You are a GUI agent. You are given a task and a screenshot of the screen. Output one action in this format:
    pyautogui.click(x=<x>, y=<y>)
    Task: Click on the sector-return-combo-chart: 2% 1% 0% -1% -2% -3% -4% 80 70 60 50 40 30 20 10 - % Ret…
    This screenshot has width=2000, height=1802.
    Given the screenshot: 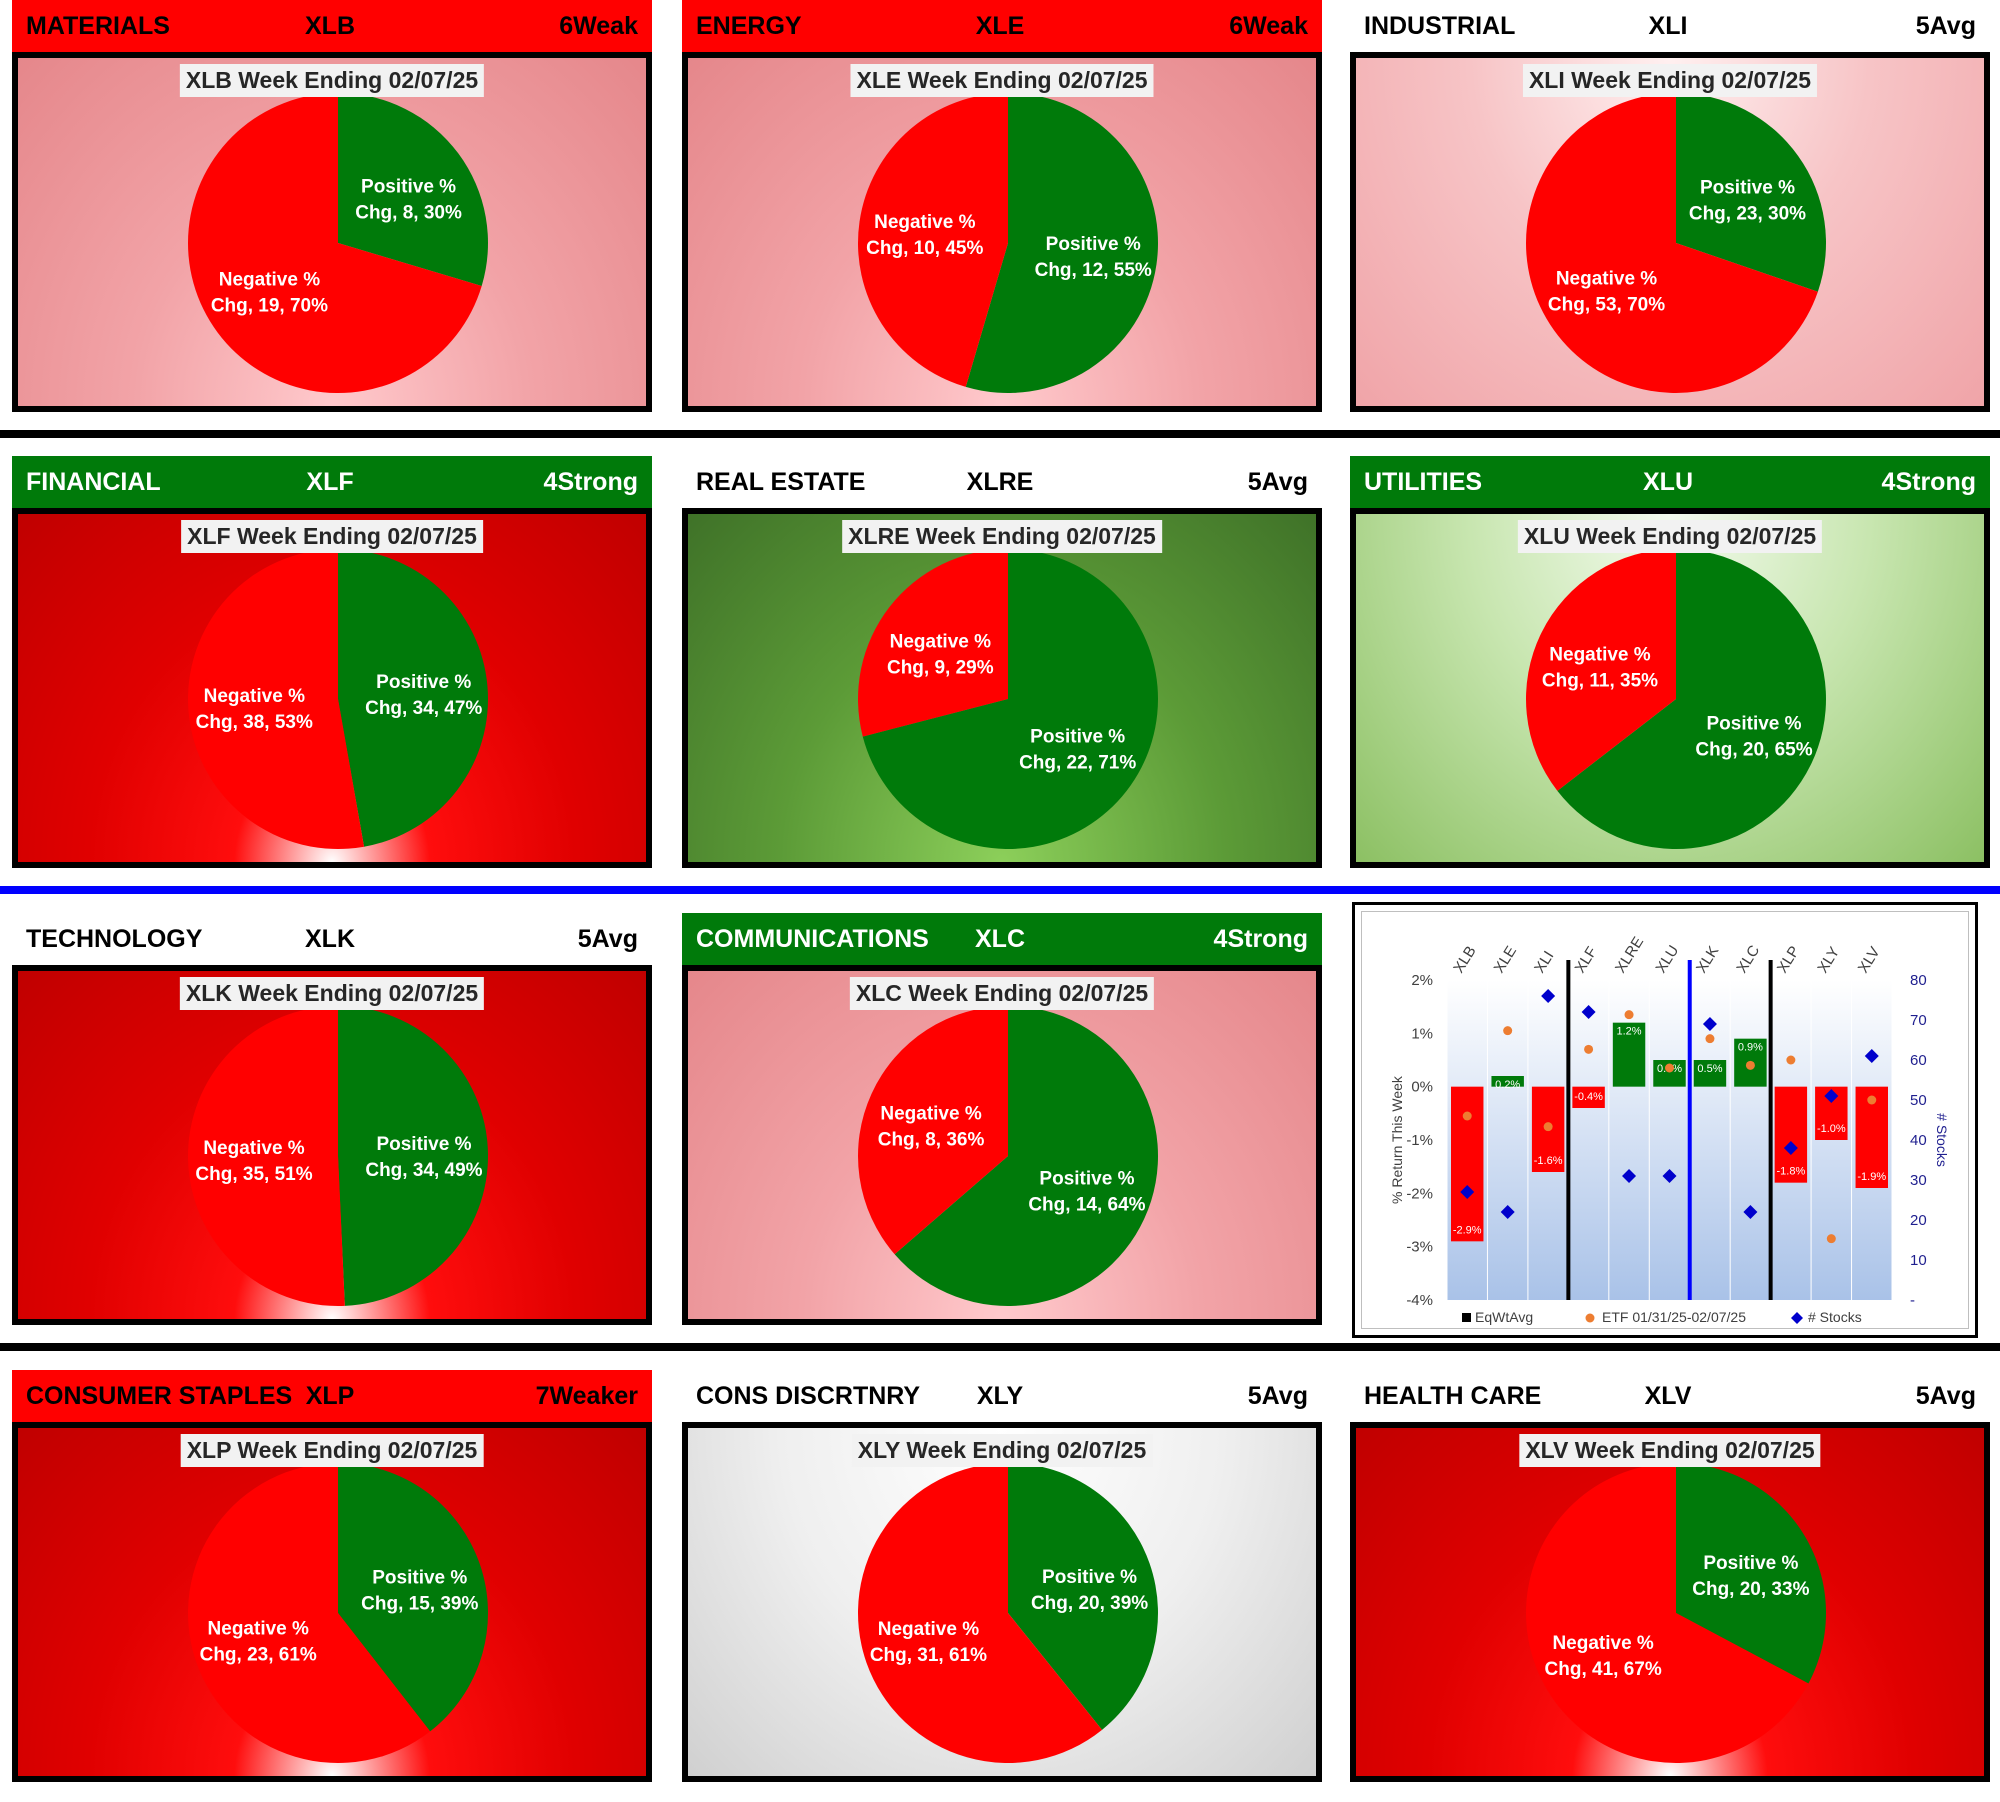 What is the action you would take?
    pyautogui.click(x=1665, y=1120)
    